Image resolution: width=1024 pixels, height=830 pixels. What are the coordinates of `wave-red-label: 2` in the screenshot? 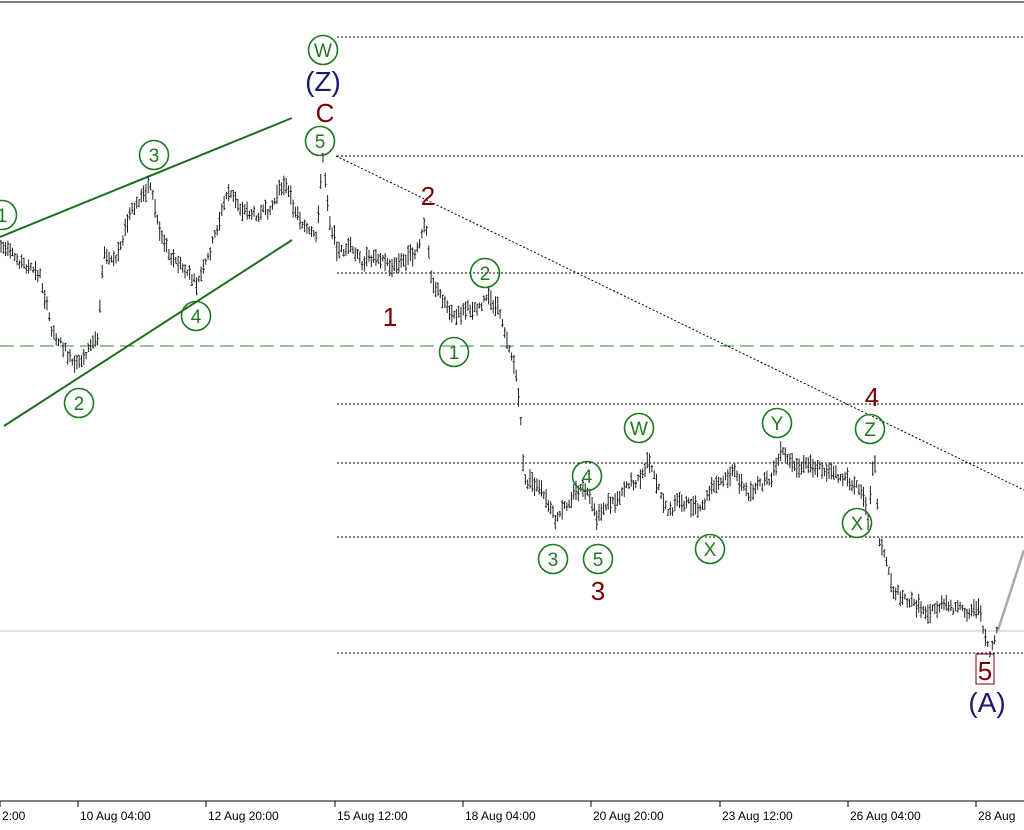 It's located at (428, 196).